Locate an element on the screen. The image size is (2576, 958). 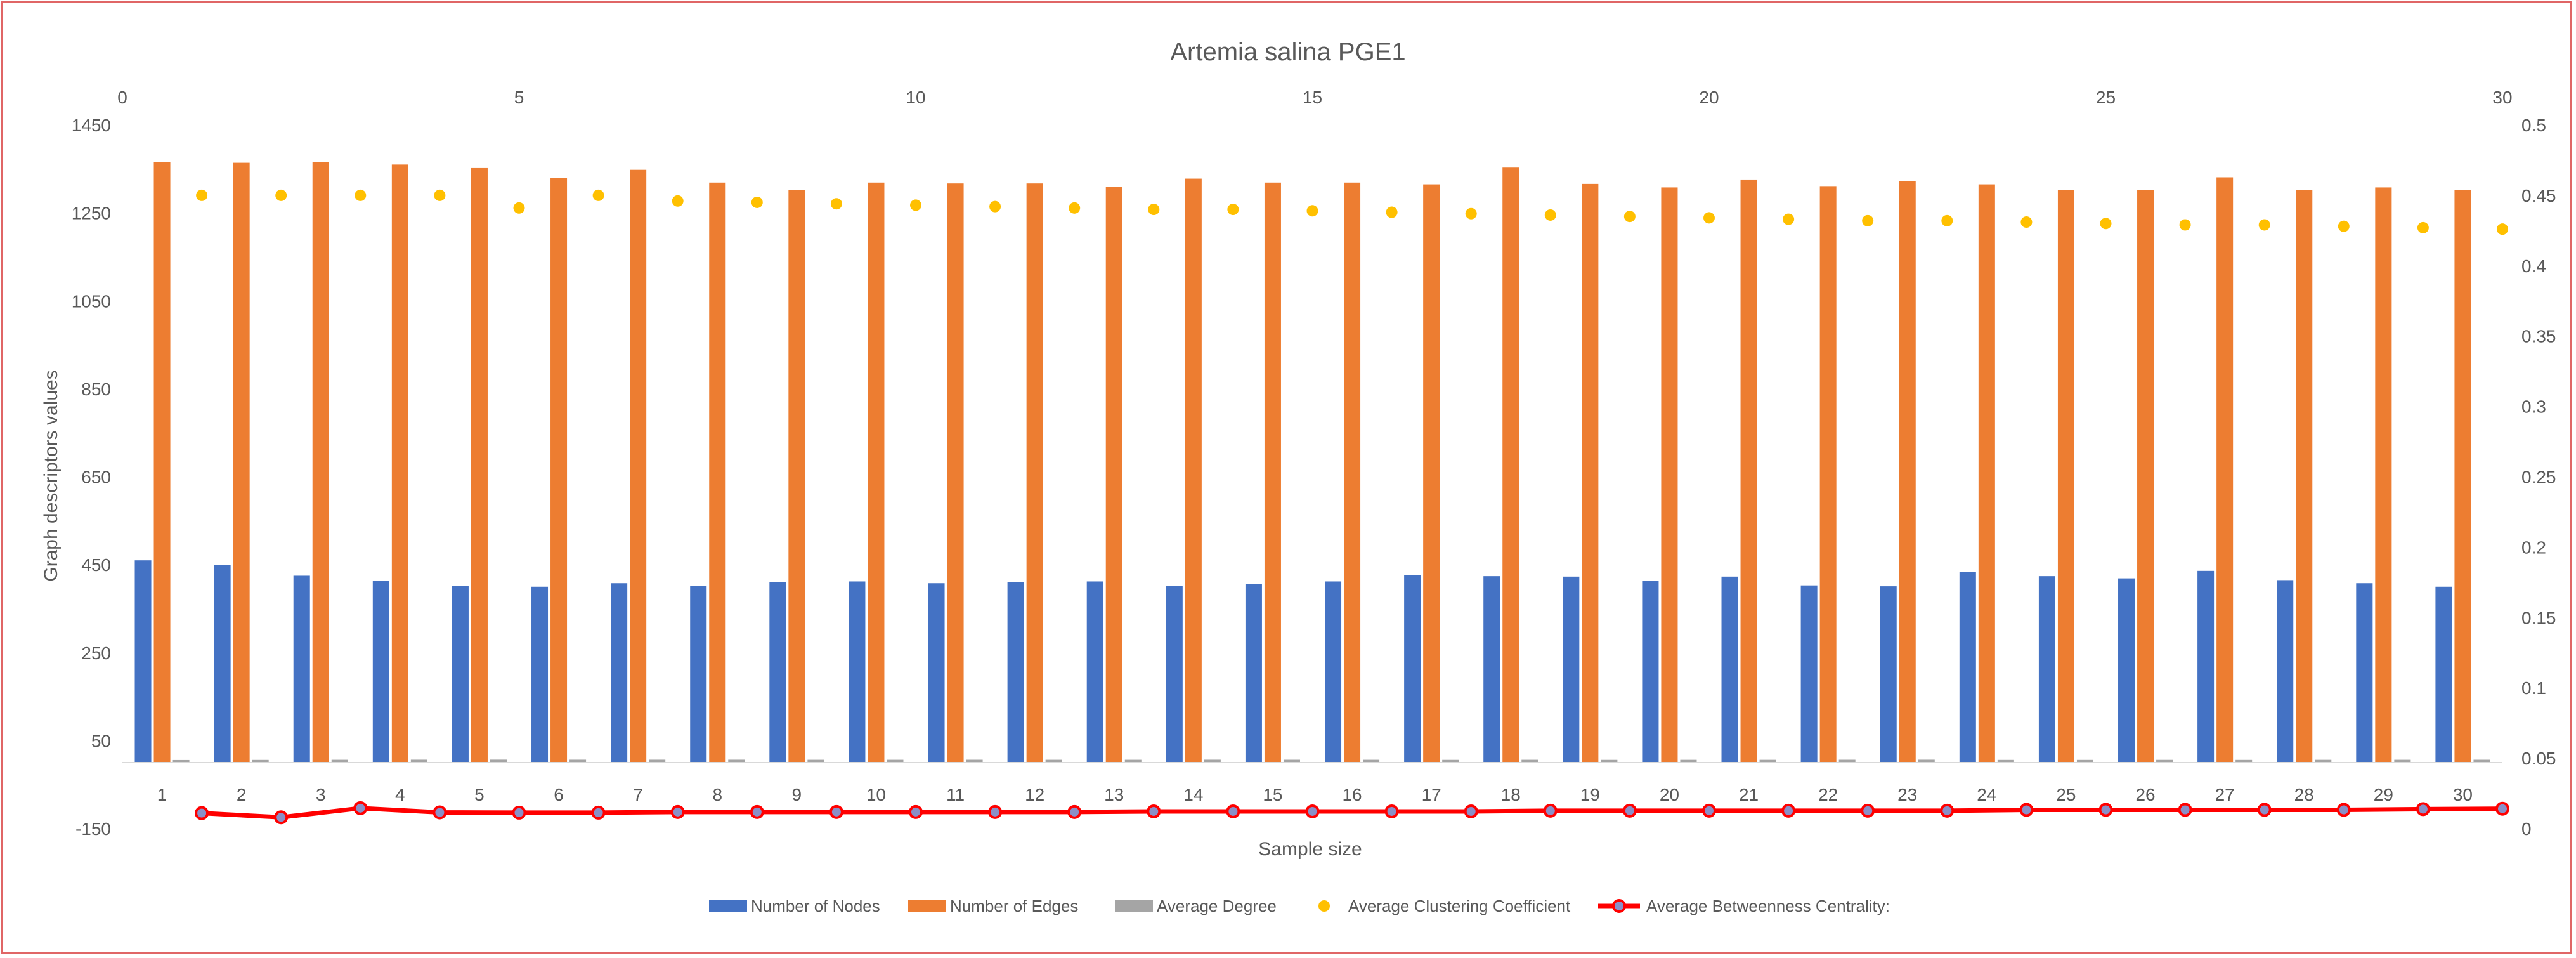
x-tick-label: 17 is located at coordinates (1432, 794).